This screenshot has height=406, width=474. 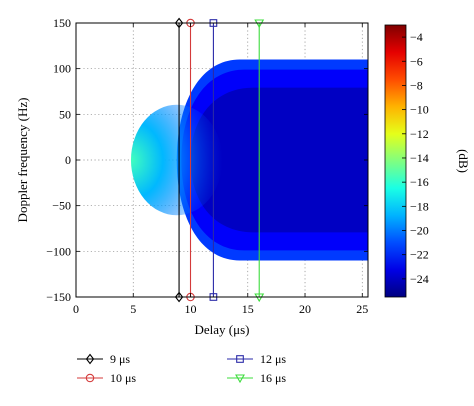 I want to click on y-tick-label: 0, so click(x=68, y=160).